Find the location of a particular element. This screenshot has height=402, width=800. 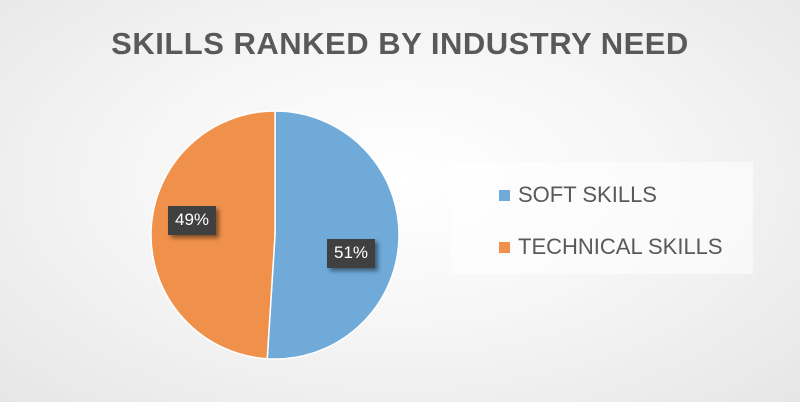

chart-title: SKILLS RANKED BY INDUSTRY NEED is located at coordinates (400, 43).